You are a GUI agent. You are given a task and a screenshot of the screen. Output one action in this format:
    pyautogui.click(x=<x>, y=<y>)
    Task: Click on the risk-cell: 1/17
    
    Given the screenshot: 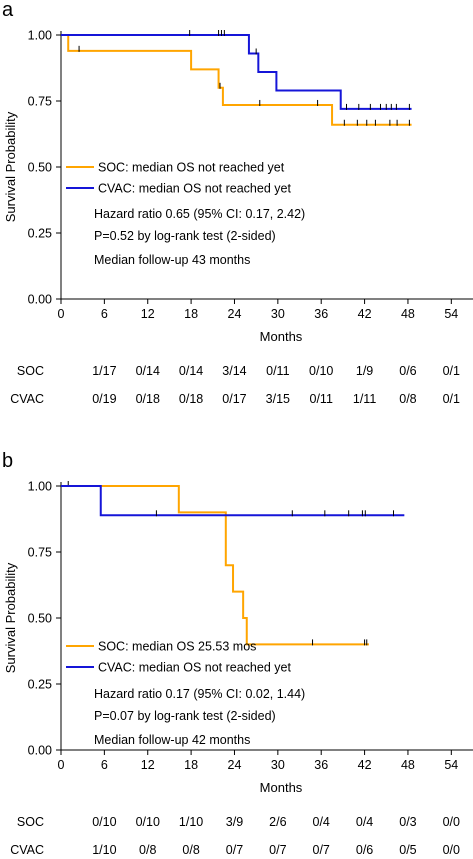 What is the action you would take?
    pyautogui.click(x=104, y=371)
    